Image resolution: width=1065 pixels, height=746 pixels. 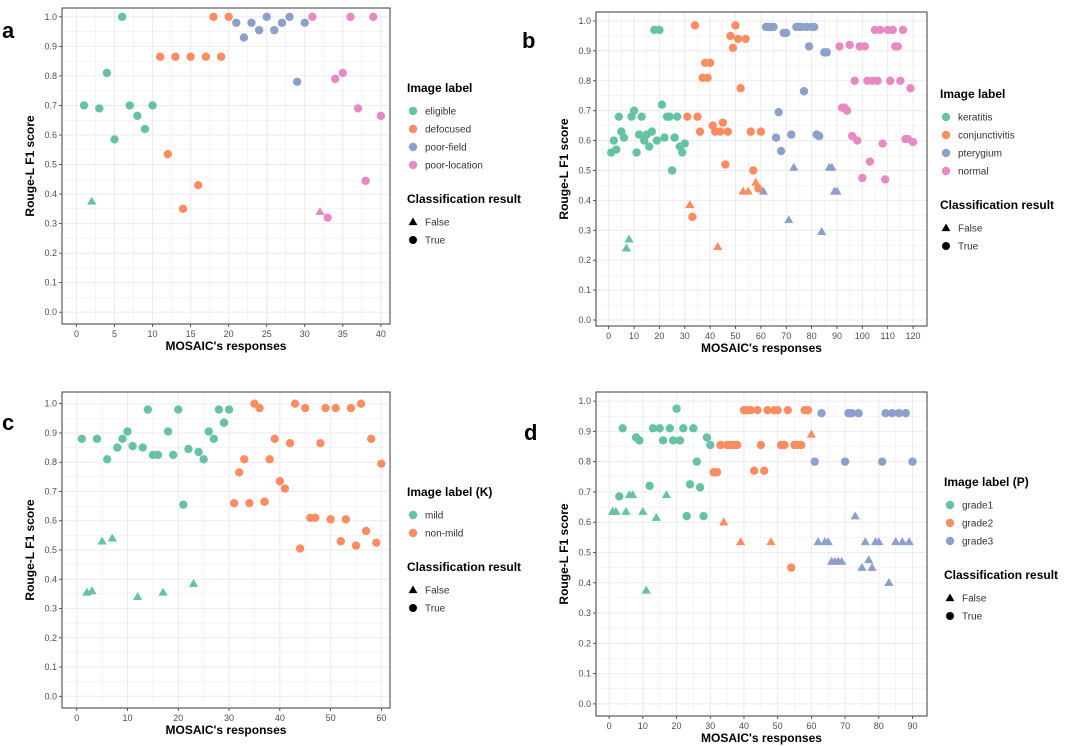 I want to click on legend-key-triangle, so click(x=413, y=589).